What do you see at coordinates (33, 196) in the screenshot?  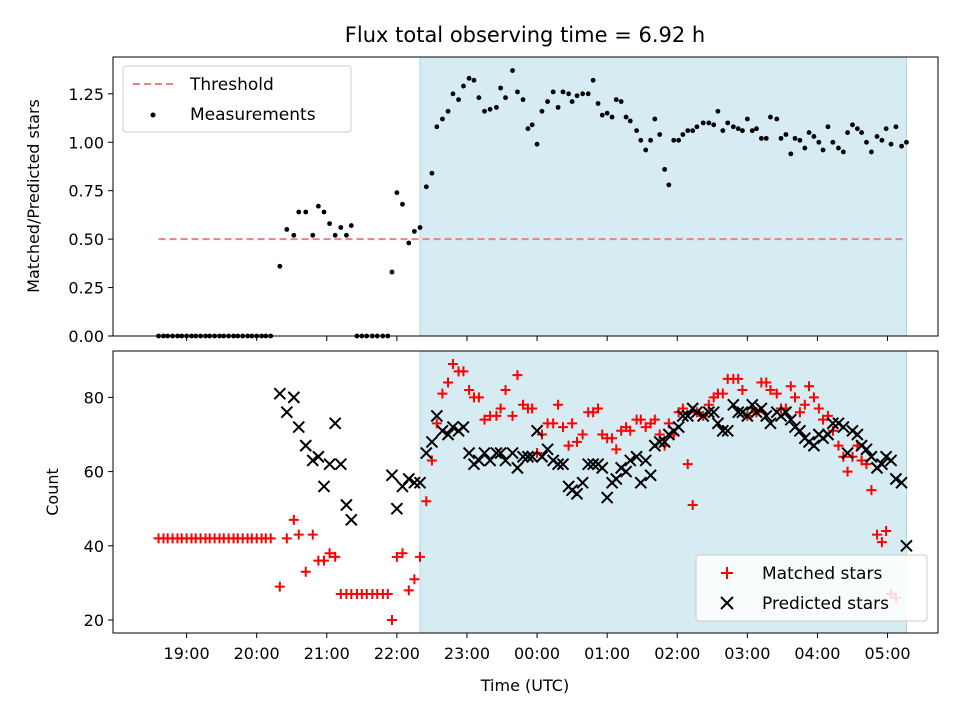 I see `top-y-axis-label: Matched/Predicted stars` at bounding box center [33, 196].